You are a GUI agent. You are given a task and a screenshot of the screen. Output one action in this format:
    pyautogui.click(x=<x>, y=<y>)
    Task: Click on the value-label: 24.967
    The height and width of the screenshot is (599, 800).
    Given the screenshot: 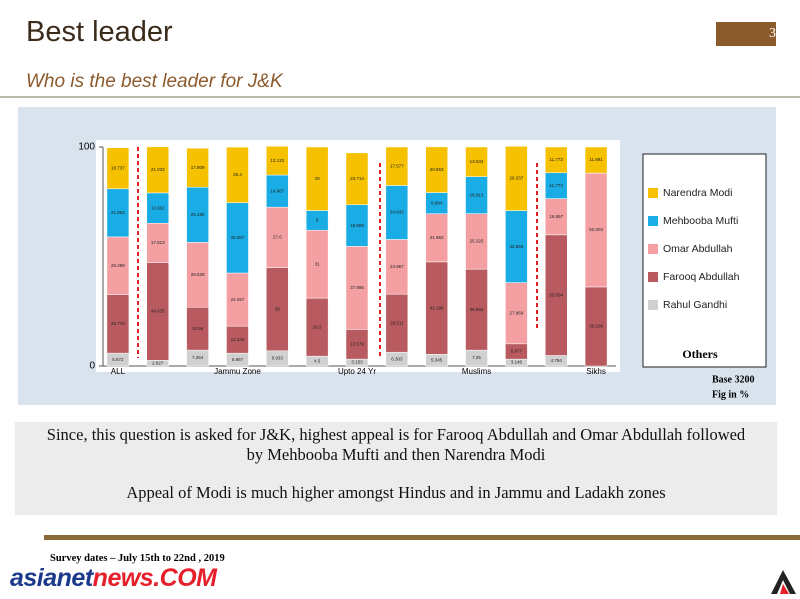 What is the action you would take?
    pyautogui.click(x=397, y=266)
    